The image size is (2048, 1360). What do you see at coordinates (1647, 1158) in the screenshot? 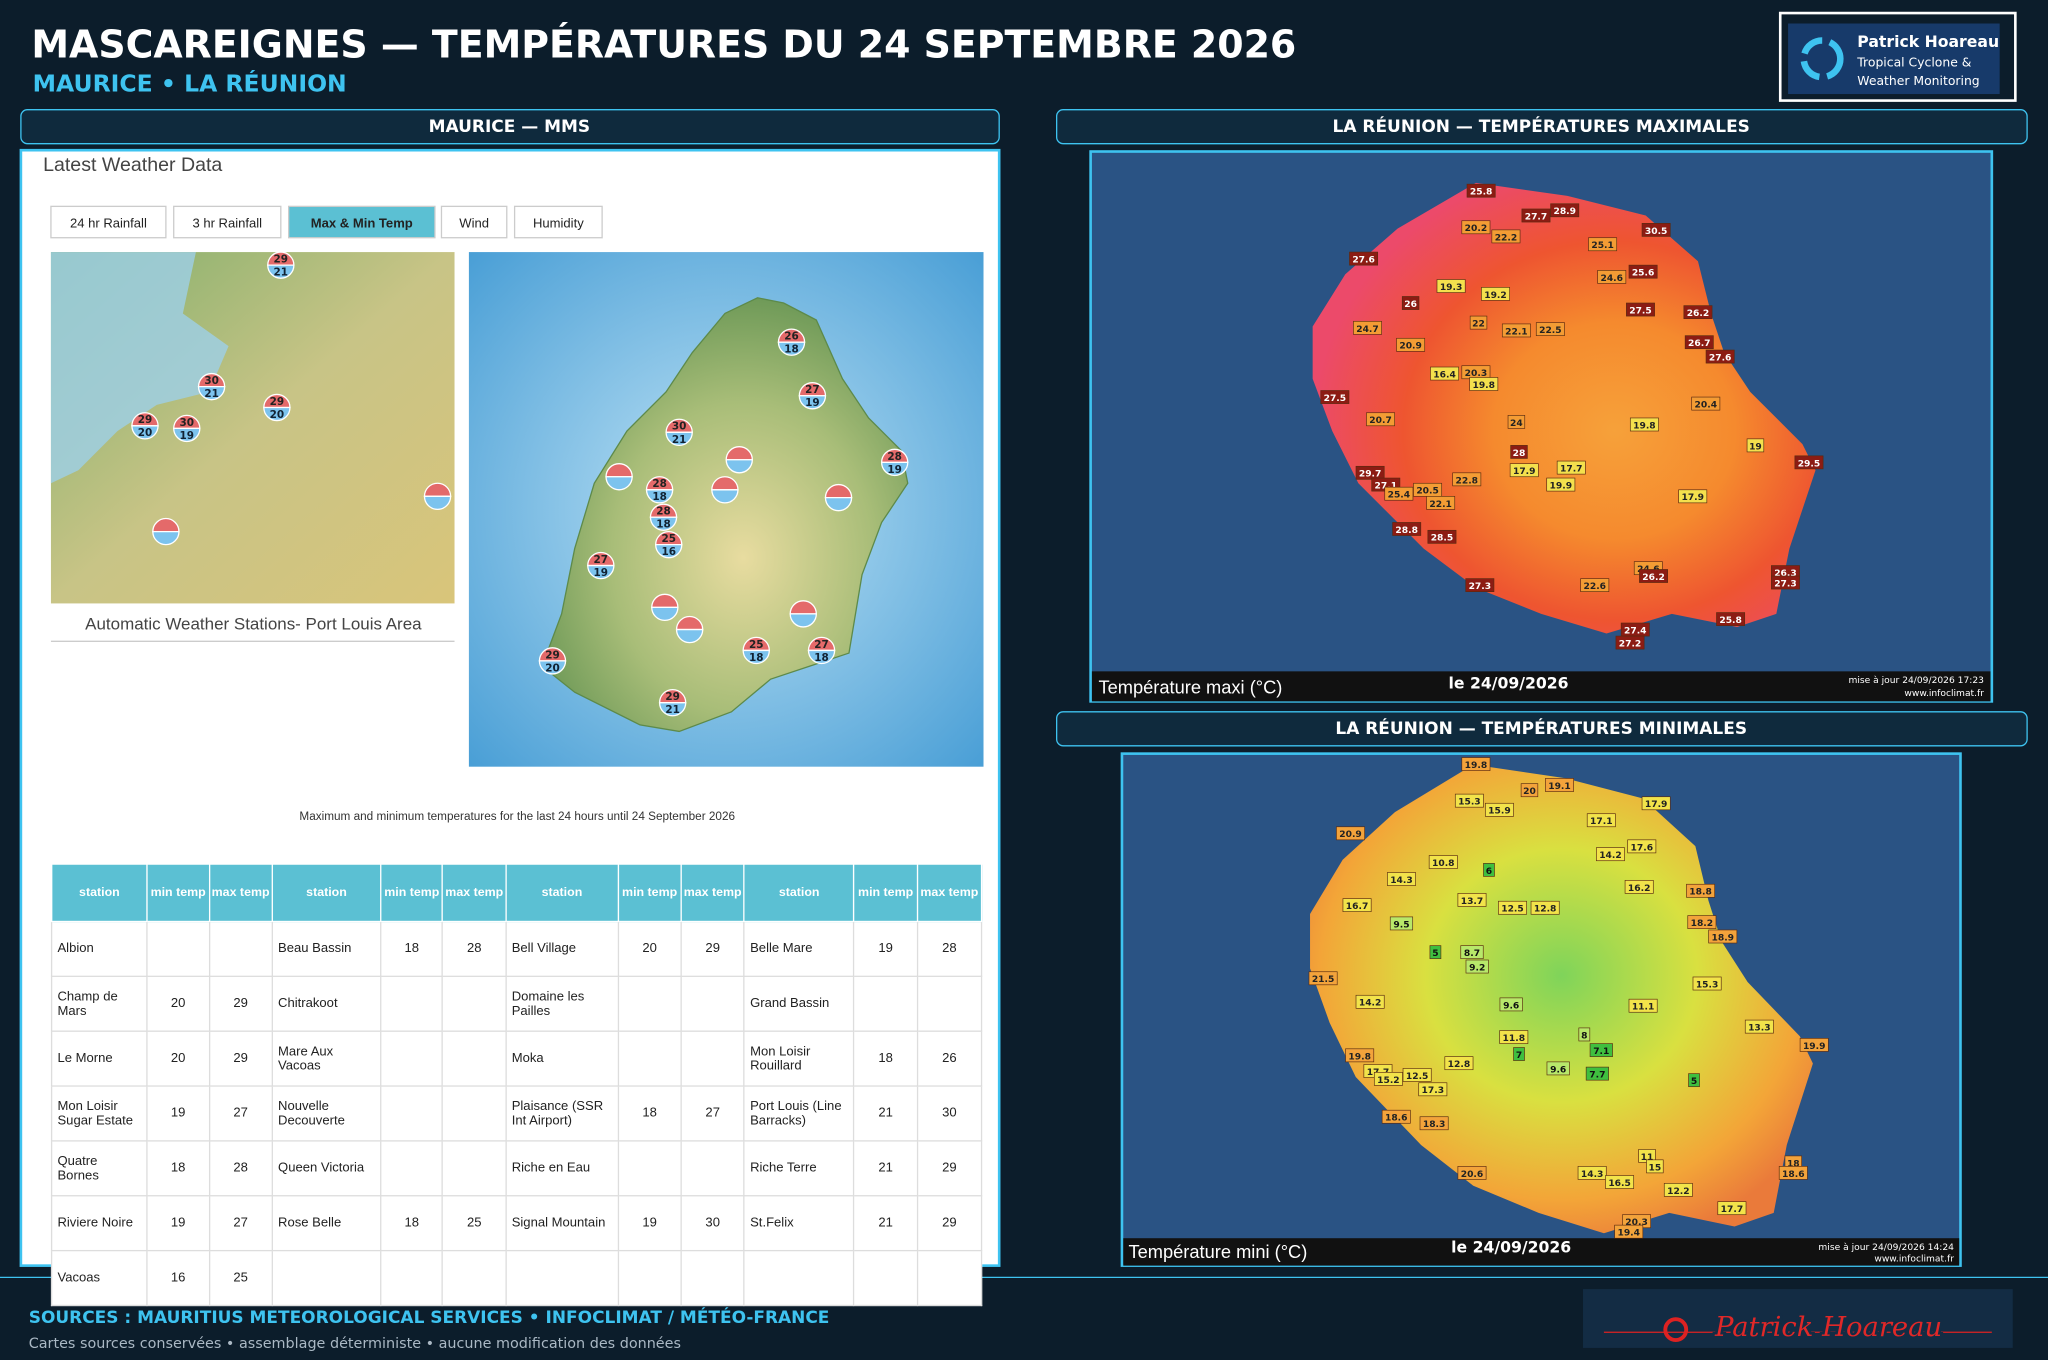
I see `value-label: 11` at bounding box center [1647, 1158].